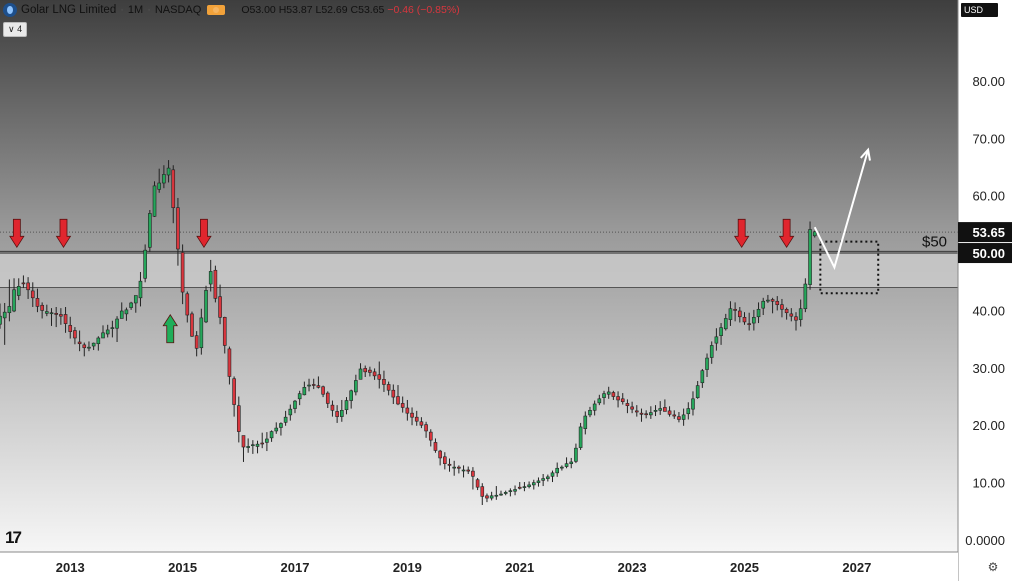 Image resolution: width=1024 pixels, height=581 pixels. What do you see at coordinates (69, 10) in the screenshot?
I see `symbol-name: Golar LNG Limited` at bounding box center [69, 10].